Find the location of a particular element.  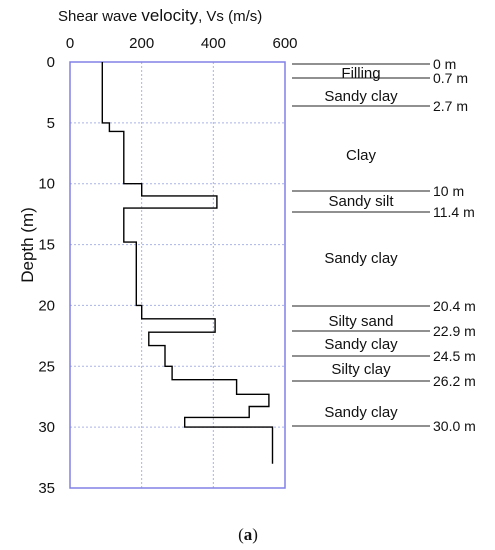

soil-layer-label: Clay is located at coordinates (361, 155).